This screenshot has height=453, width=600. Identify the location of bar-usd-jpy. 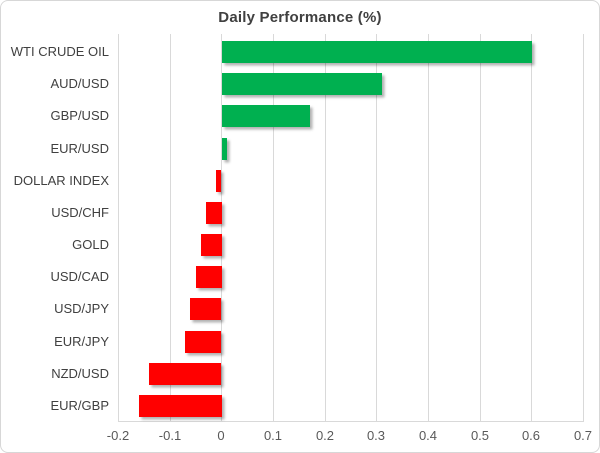
(205, 309).